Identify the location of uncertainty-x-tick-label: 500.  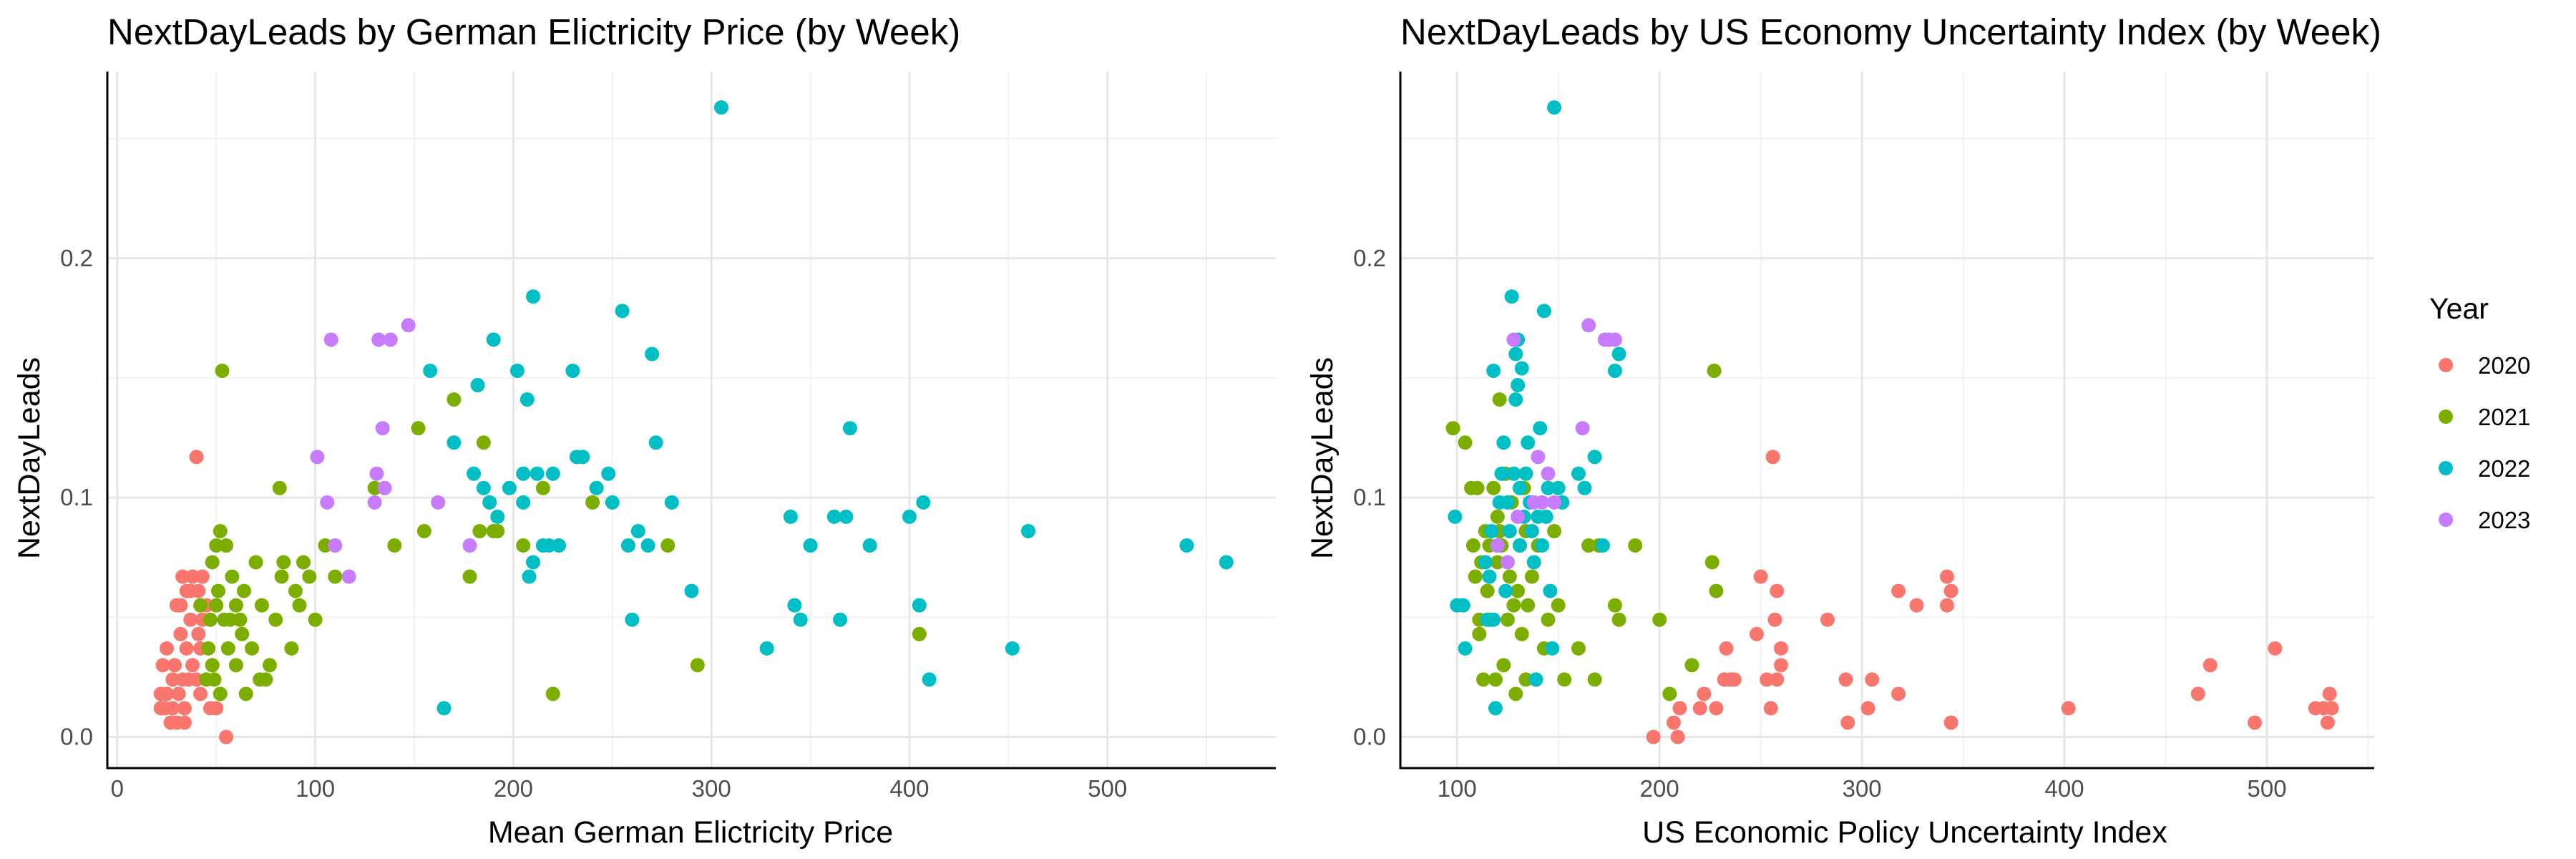
(2267, 788).